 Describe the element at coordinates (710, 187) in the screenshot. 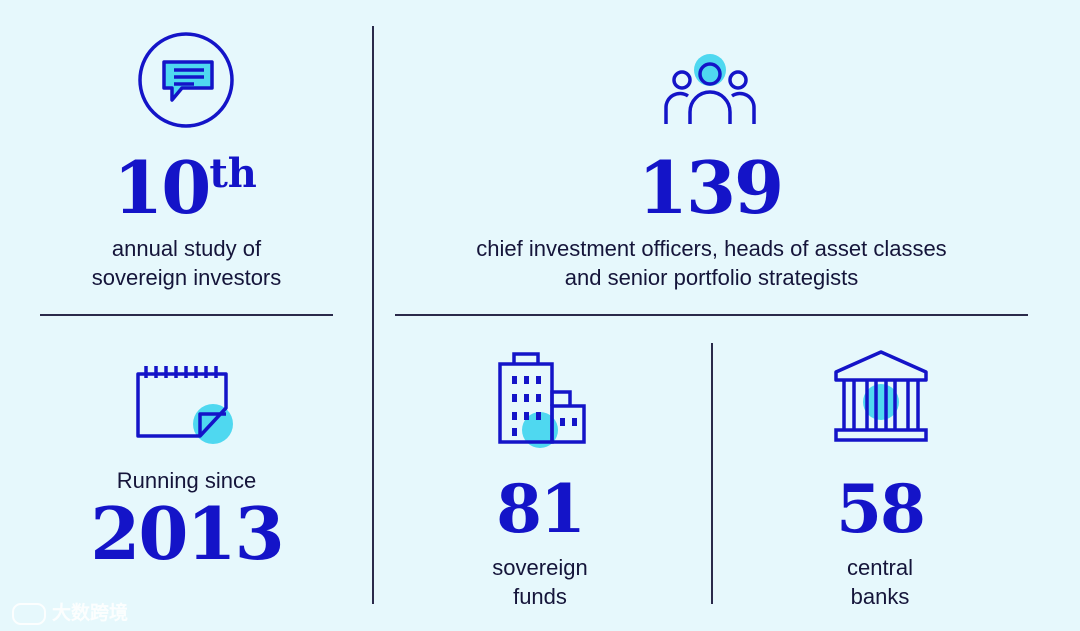

I see `participants-number: 139` at that location.